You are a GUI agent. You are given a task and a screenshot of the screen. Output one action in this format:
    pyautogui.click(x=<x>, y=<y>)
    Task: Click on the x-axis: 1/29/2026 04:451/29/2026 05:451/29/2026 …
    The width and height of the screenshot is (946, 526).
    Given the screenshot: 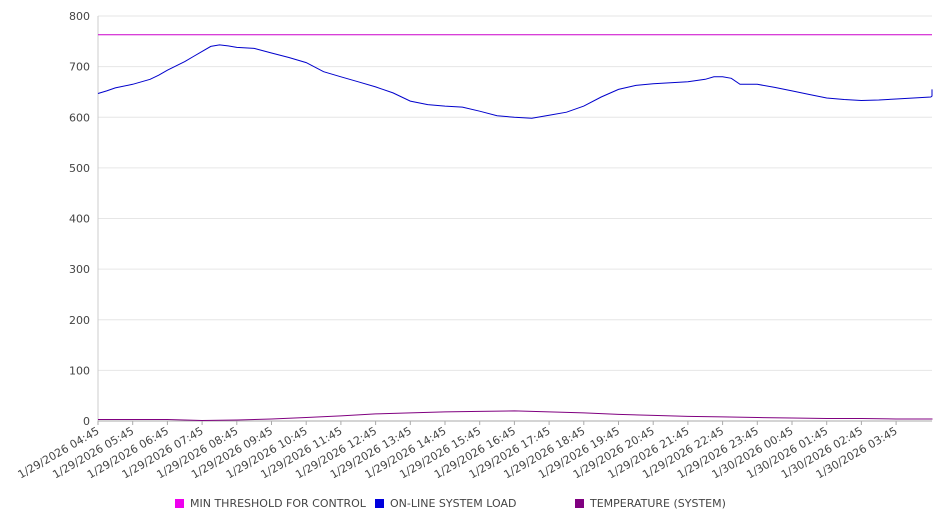 What is the action you would take?
    pyautogui.click(x=474, y=450)
    